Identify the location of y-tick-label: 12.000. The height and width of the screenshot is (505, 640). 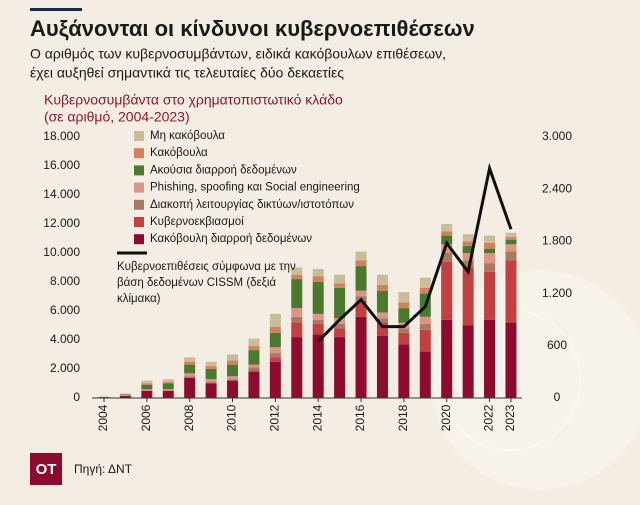
(61, 223).